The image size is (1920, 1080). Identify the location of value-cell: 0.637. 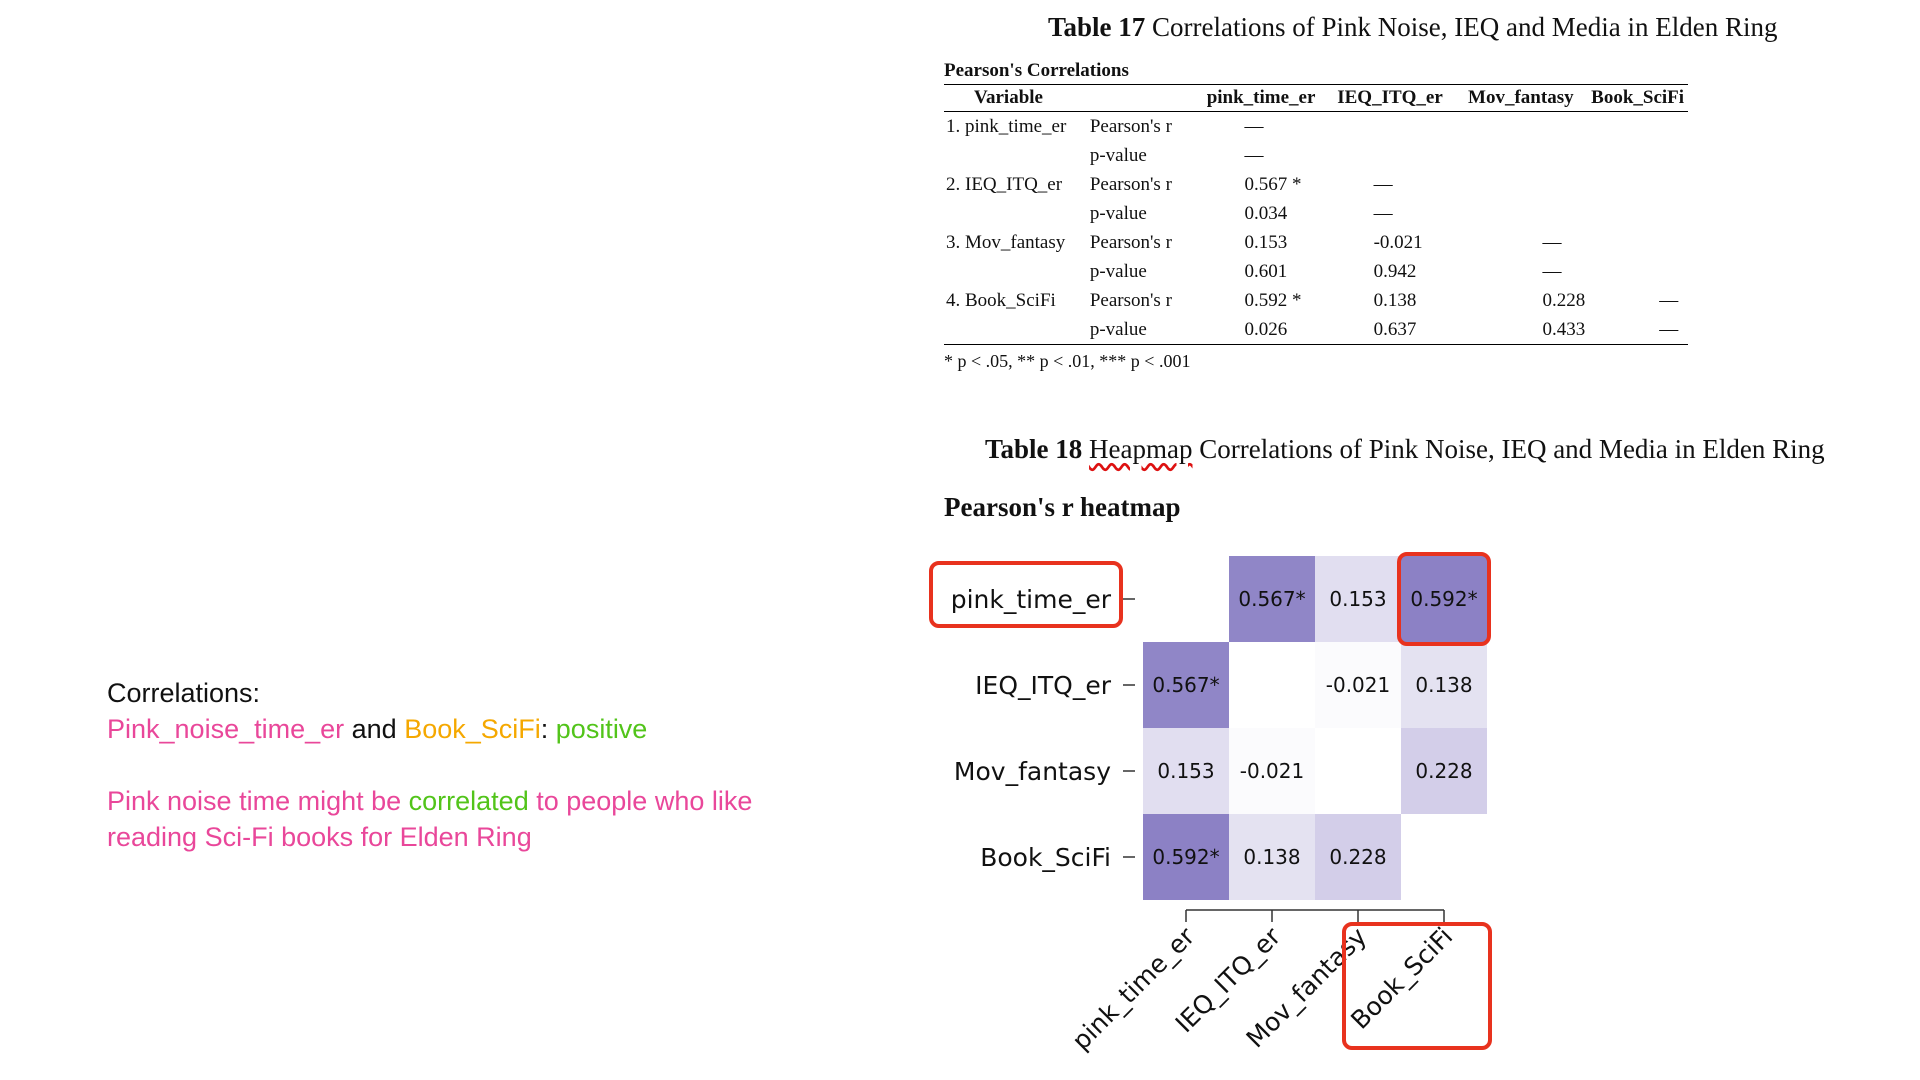
(1390, 330).